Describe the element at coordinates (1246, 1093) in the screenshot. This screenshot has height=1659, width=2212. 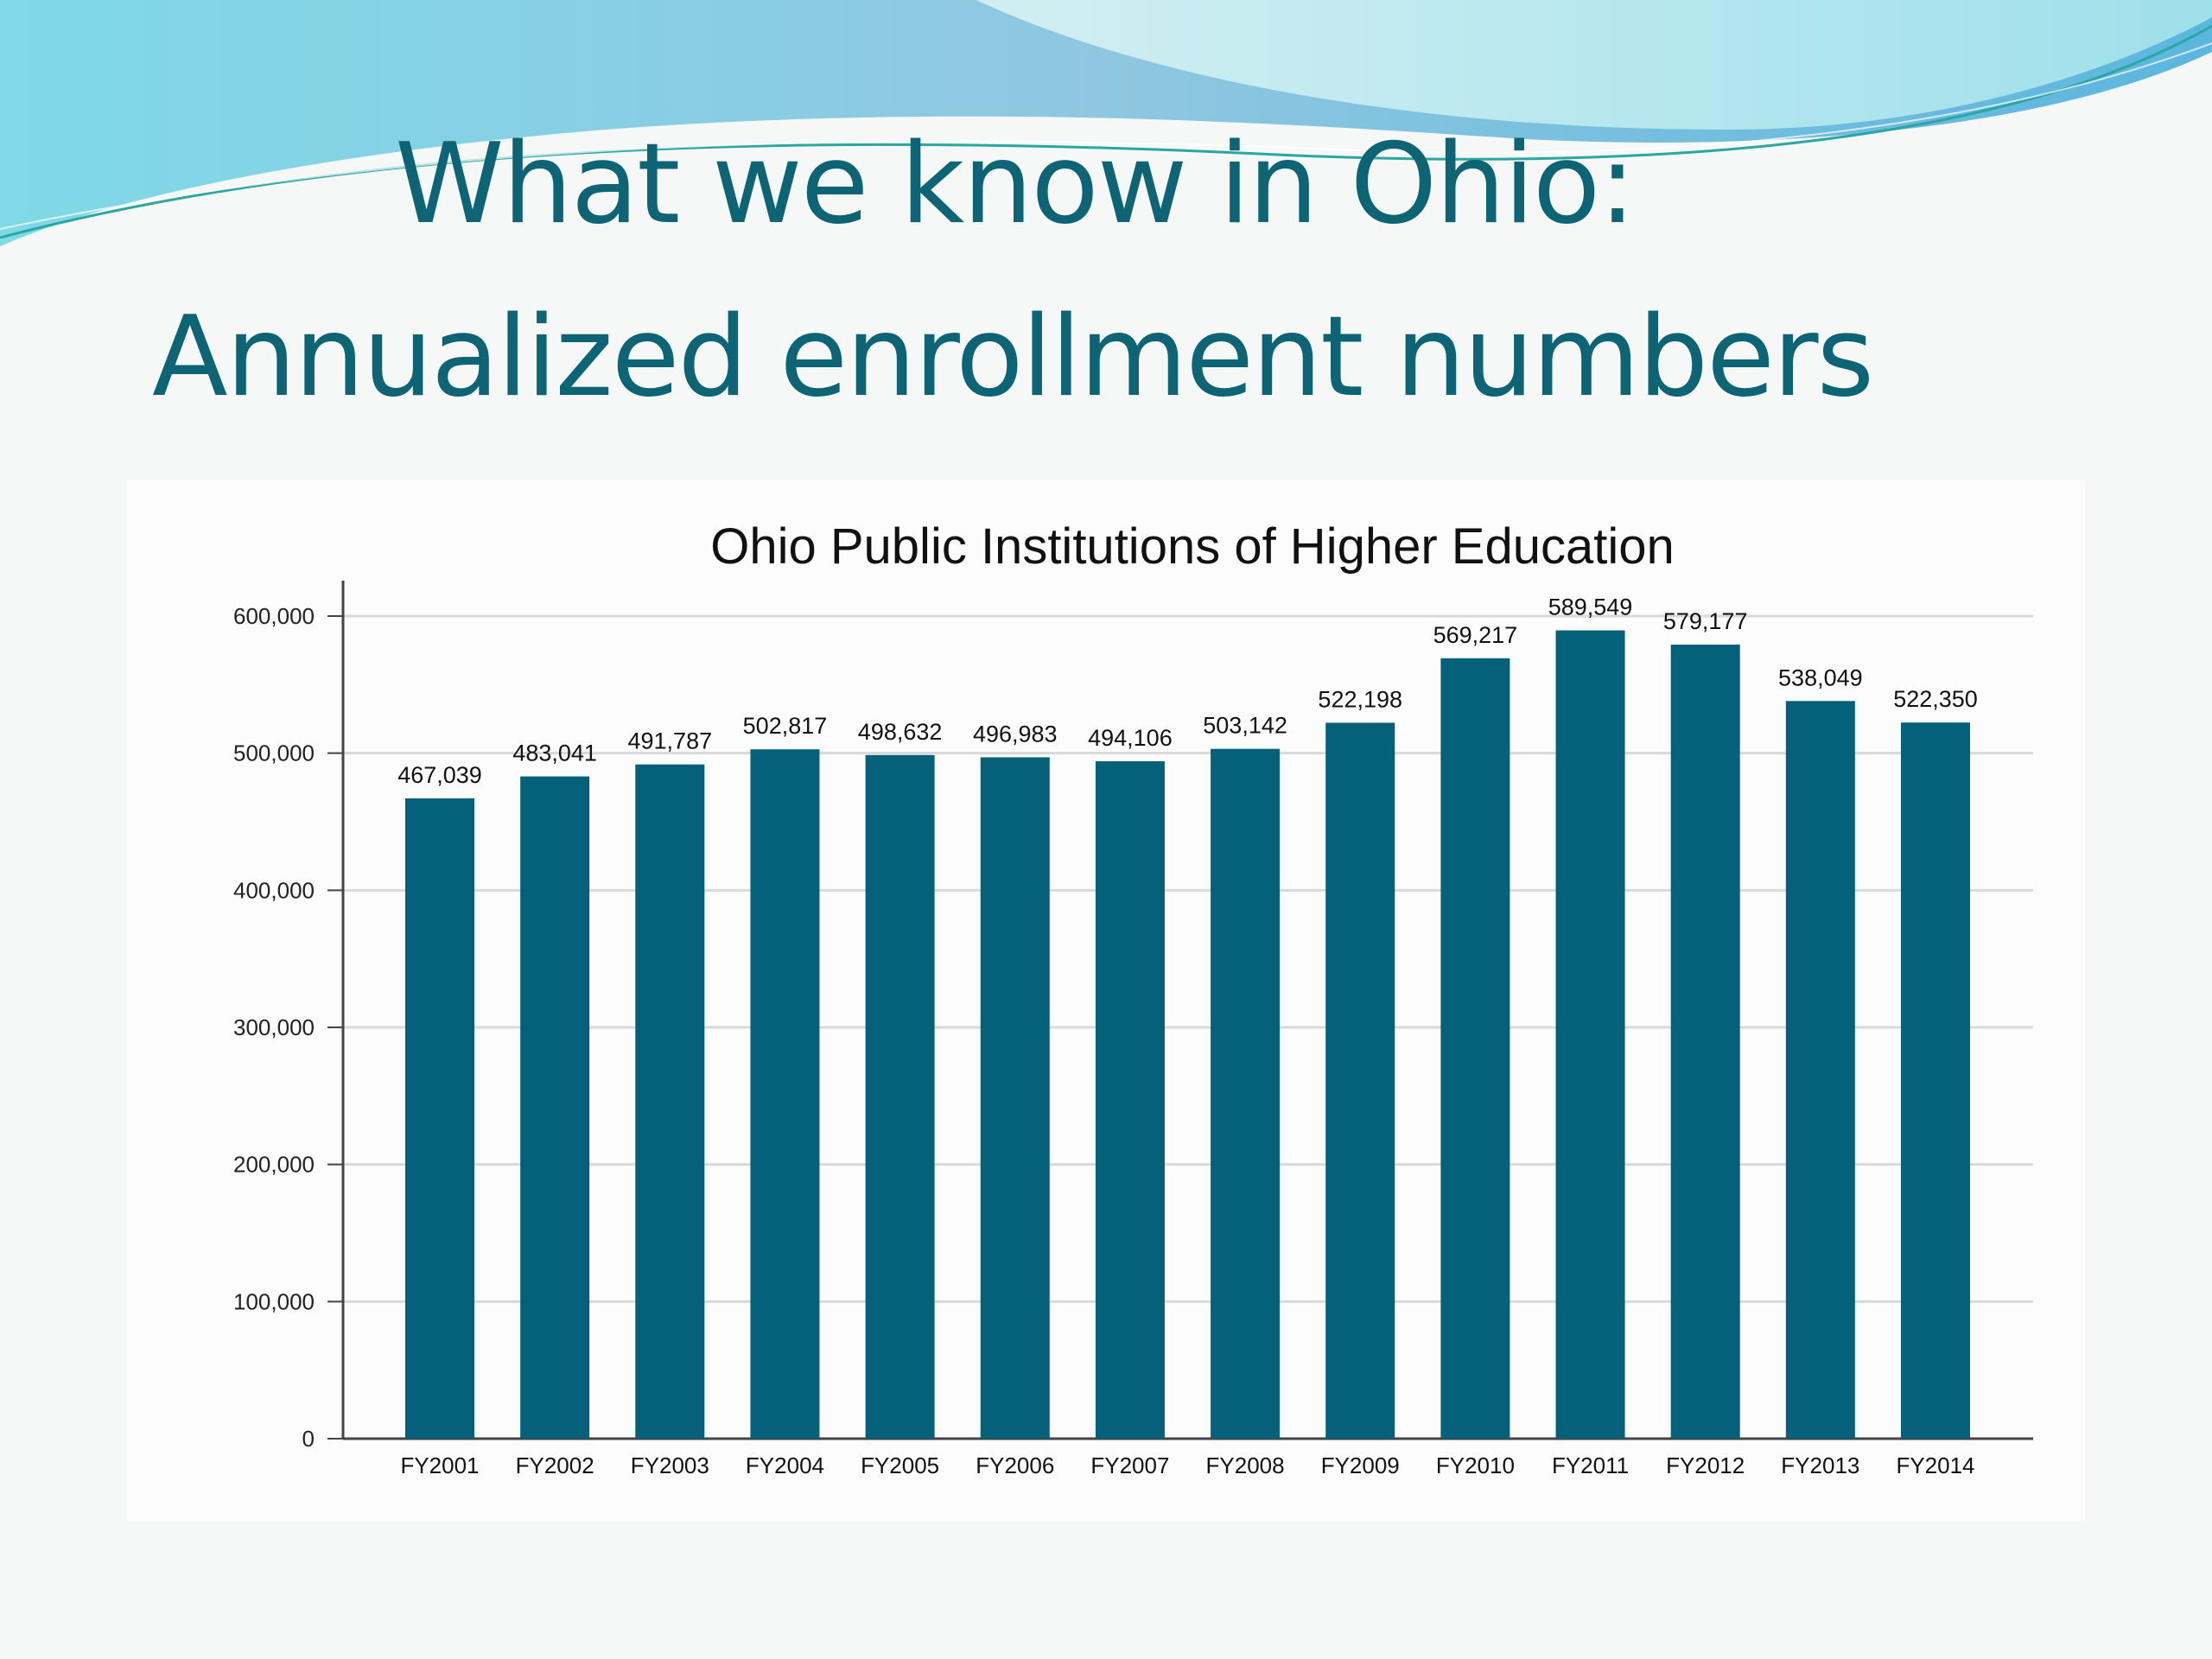
I see `bar-fy2008` at that location.